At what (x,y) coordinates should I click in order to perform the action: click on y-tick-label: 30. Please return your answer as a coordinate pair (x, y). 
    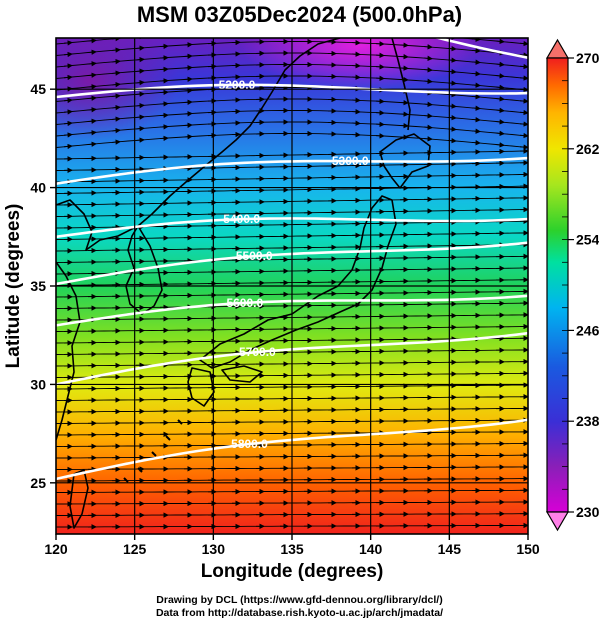
    Looking at the image, I should click on (38, 384).